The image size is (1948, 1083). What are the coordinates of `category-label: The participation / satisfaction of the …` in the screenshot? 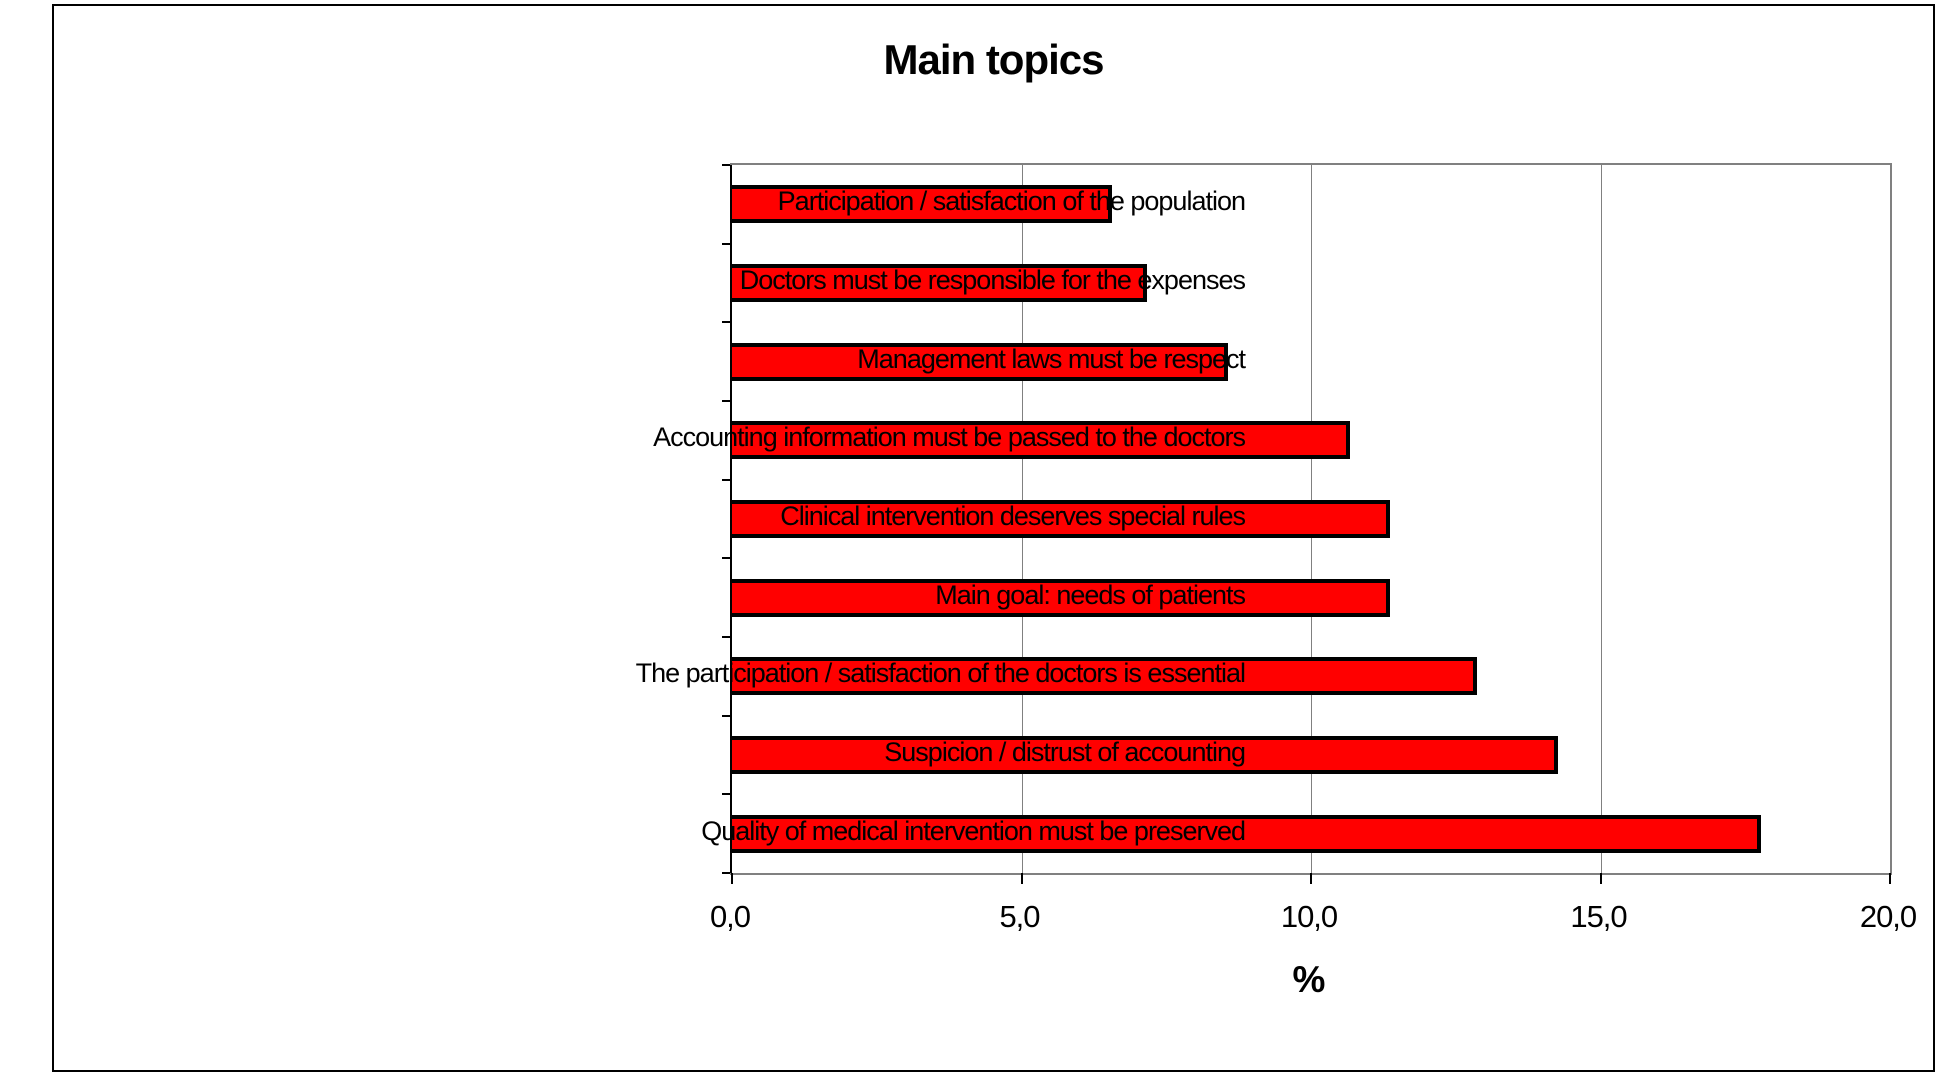 It's located at (940, 673).